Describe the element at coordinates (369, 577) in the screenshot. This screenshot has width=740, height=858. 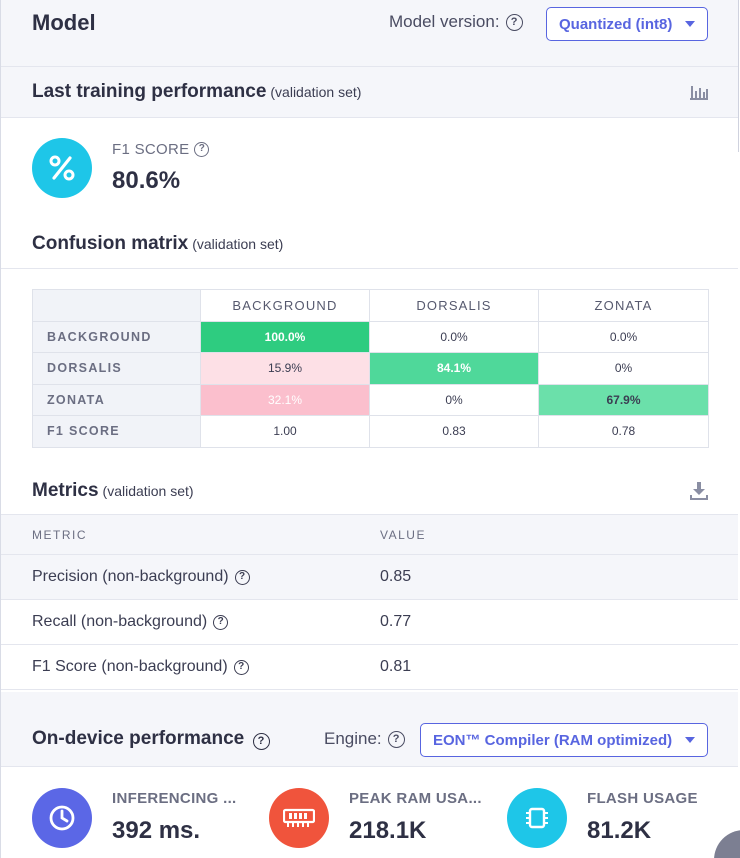
I see `table-row: Precision (non-background) ? 0.85` at that location.